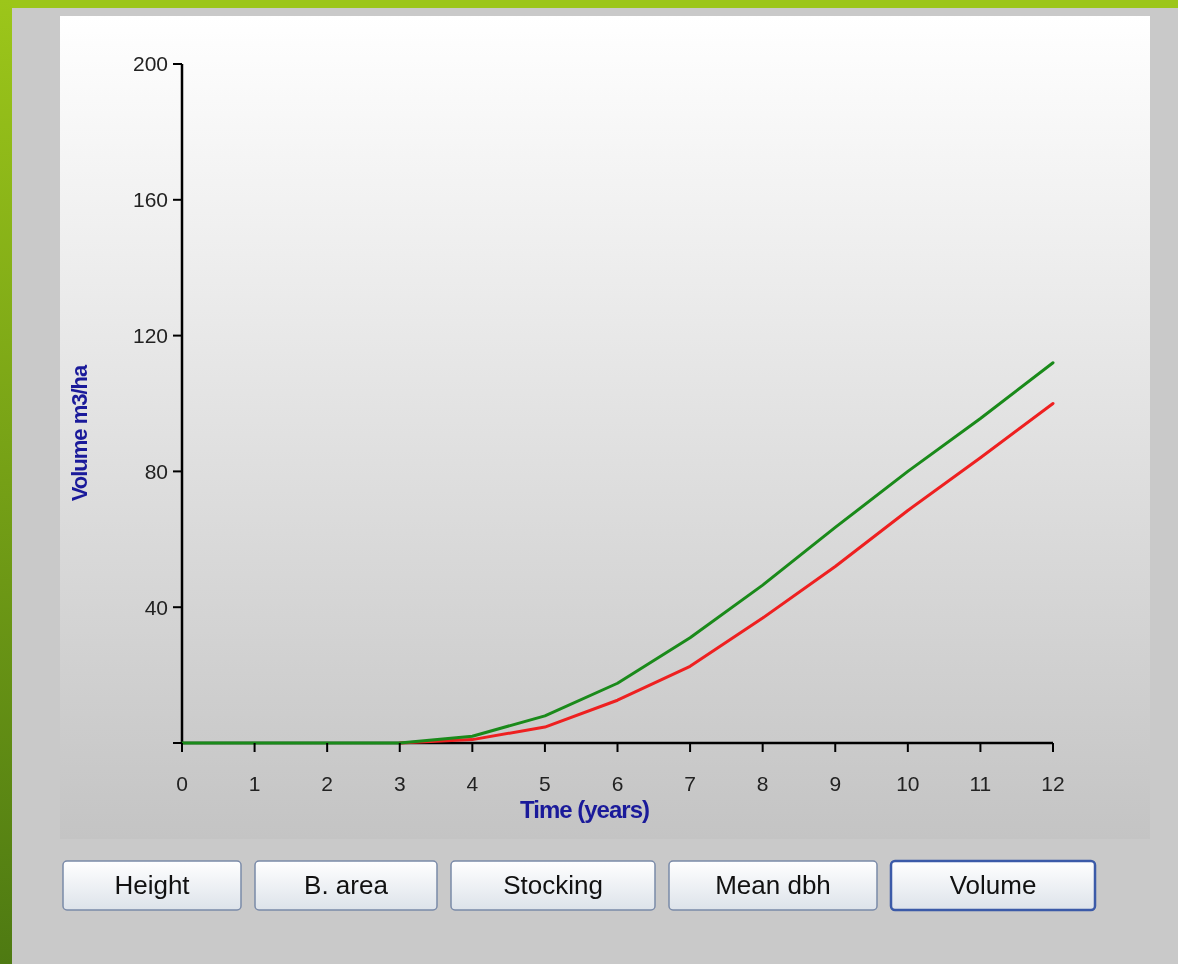 The width and height of the screenshot is (1178, 964). I want to click on x-tick-label: 9, so click(835, 783).